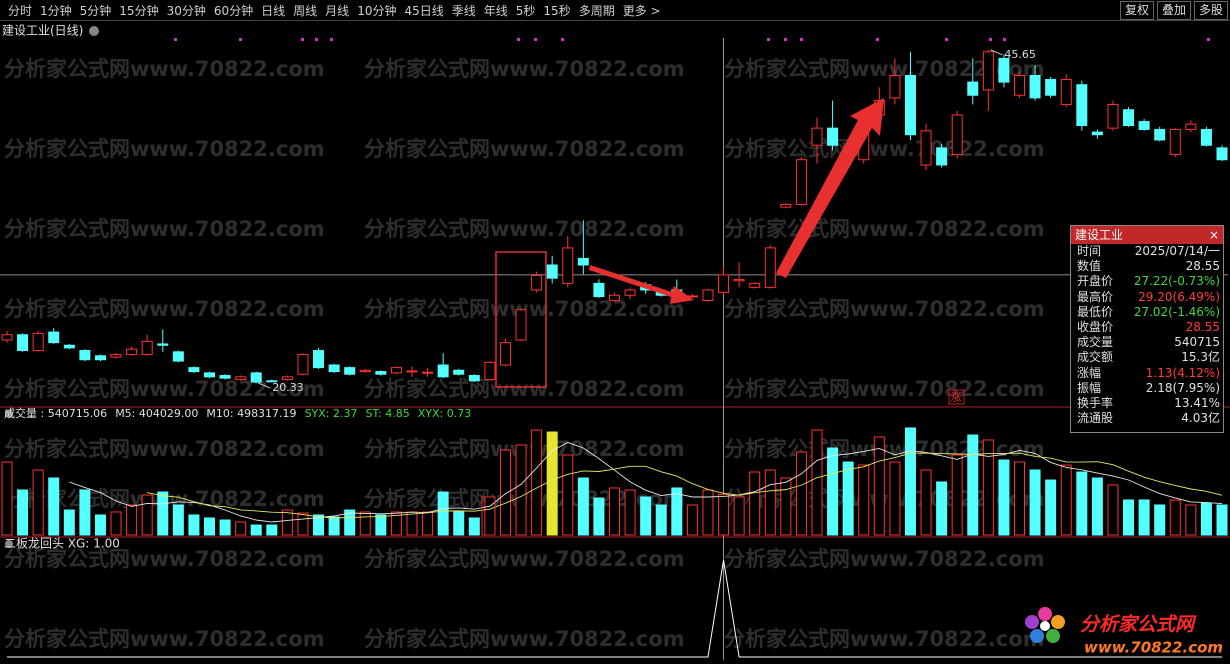  What do you see at coordinates (1210, 10) in the screenshot?
I see `toolbar-button: 多股` at bounding box center [1210, 10].